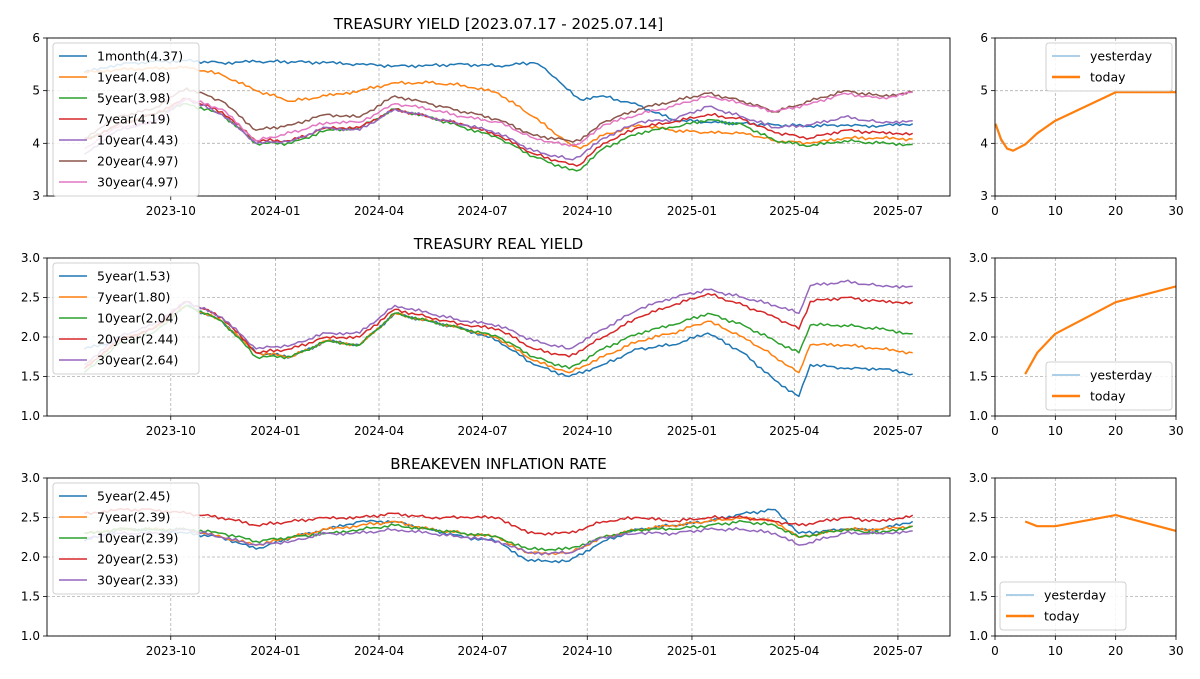 This screenshot has height=679, width=1200. I want to click on y-tick-label: 6, so click(36, 38).